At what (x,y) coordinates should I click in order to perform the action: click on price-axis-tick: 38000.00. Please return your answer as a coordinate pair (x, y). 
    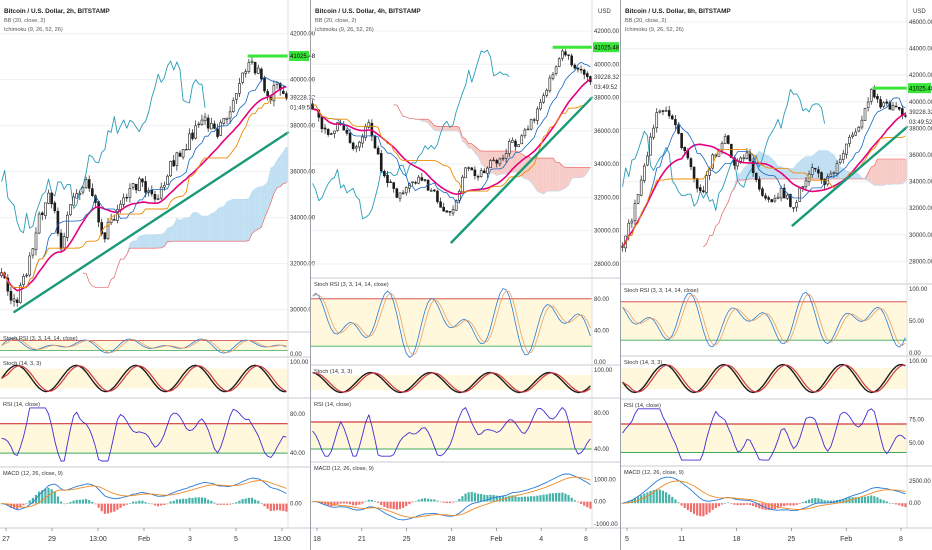
    Looking at the image, I should click on (303, 127).